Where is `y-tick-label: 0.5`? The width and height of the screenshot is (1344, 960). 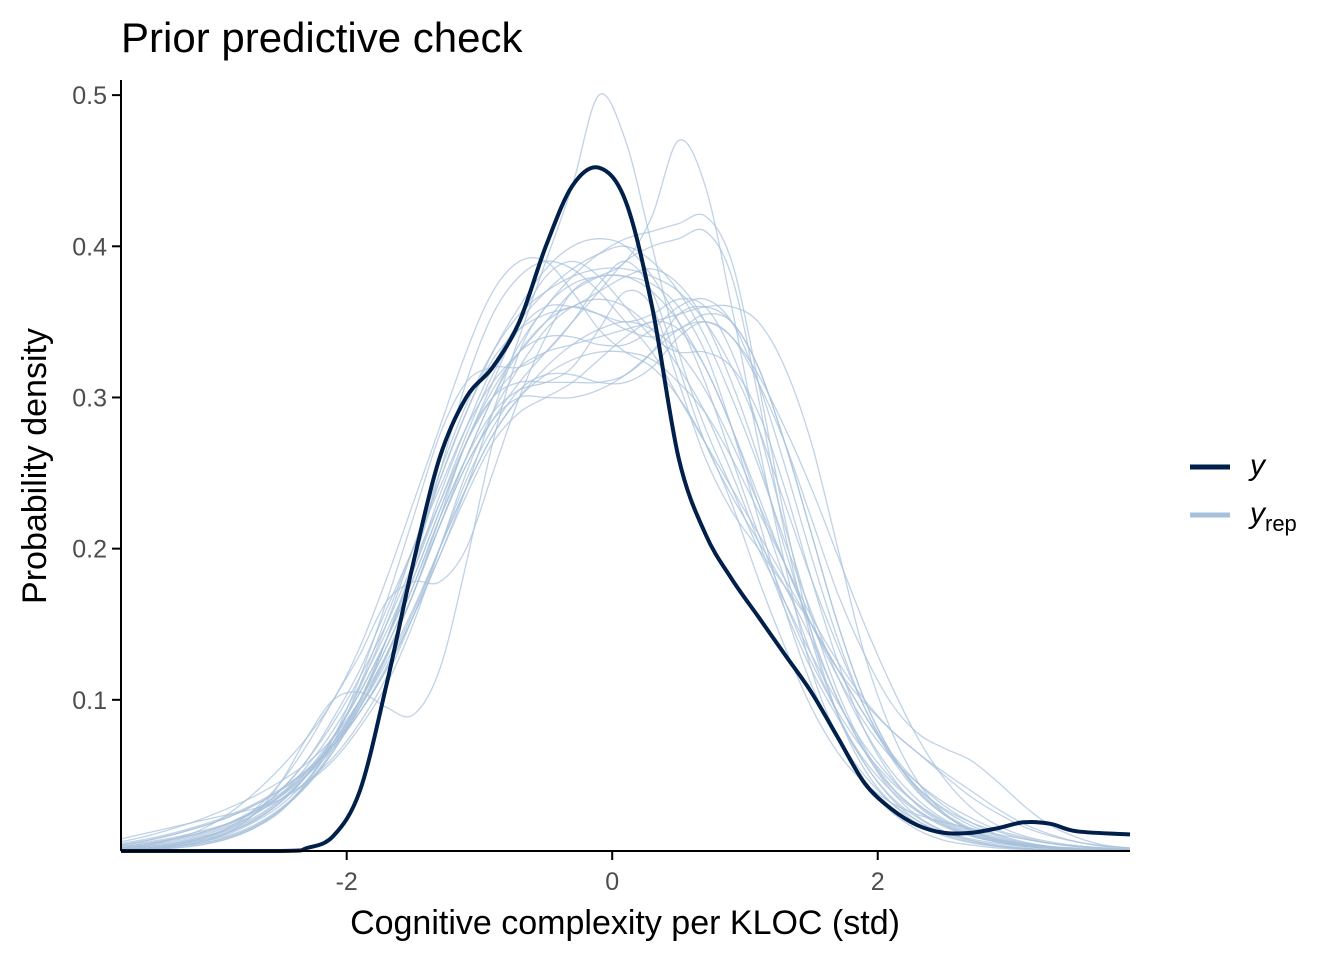 y-tick-label: 0.5 is located at coordinates (89, 96).